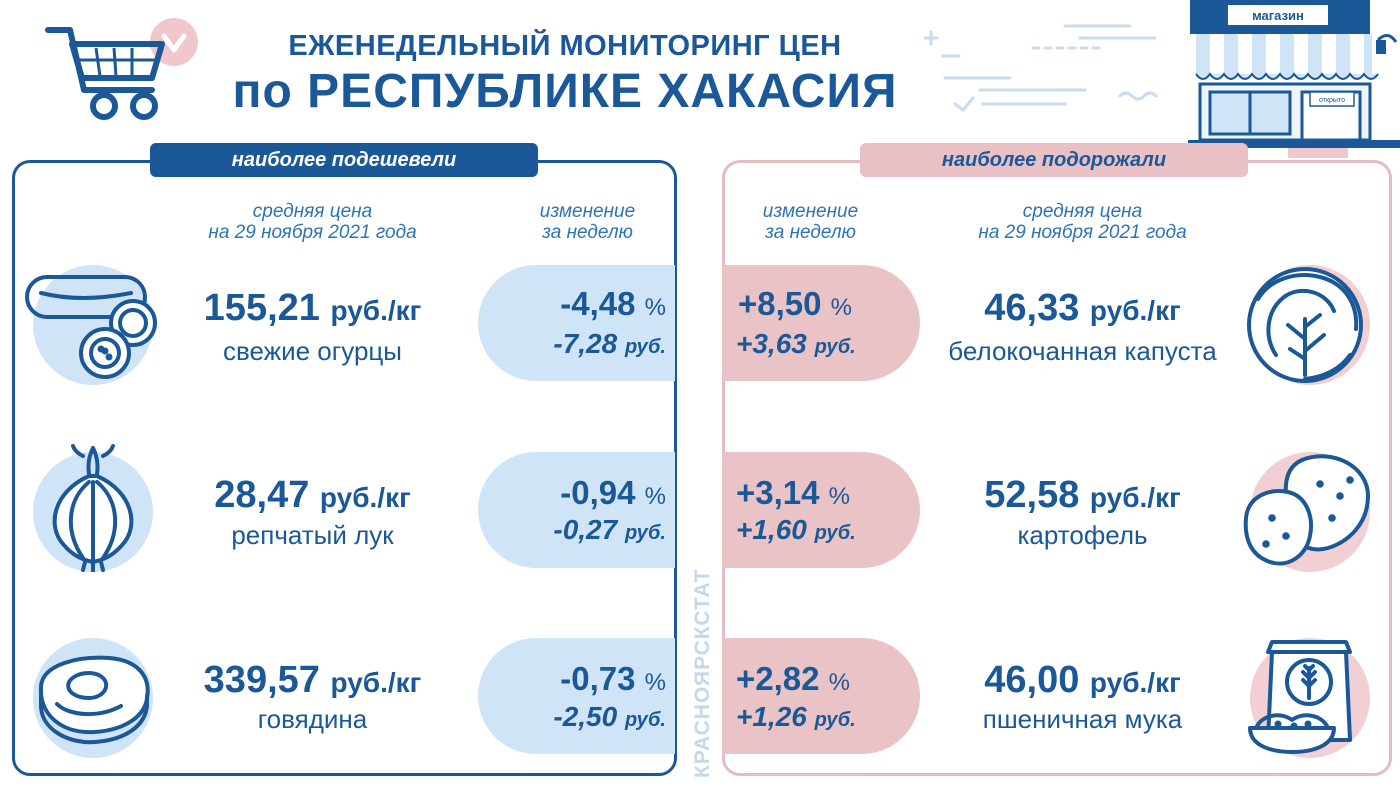  I want to click on cheaper-tag: наиболее подешевели, so click(344, 160).